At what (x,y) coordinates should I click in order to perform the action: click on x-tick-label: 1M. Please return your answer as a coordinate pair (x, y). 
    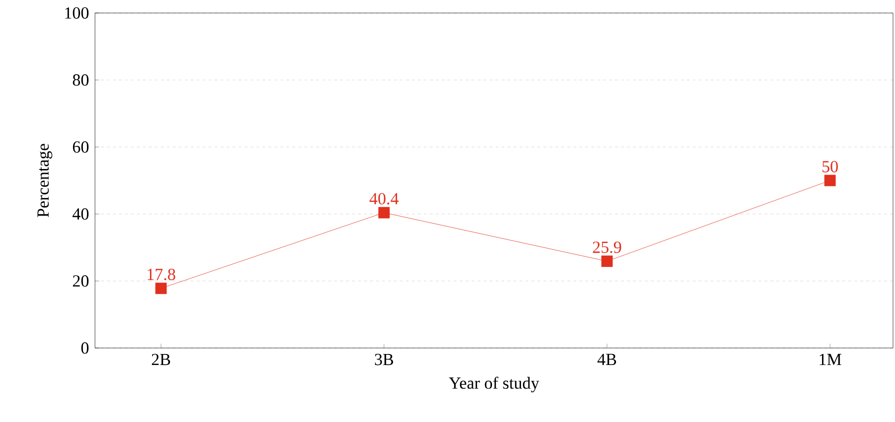
    Looking at the image, I should click on (831, 360).